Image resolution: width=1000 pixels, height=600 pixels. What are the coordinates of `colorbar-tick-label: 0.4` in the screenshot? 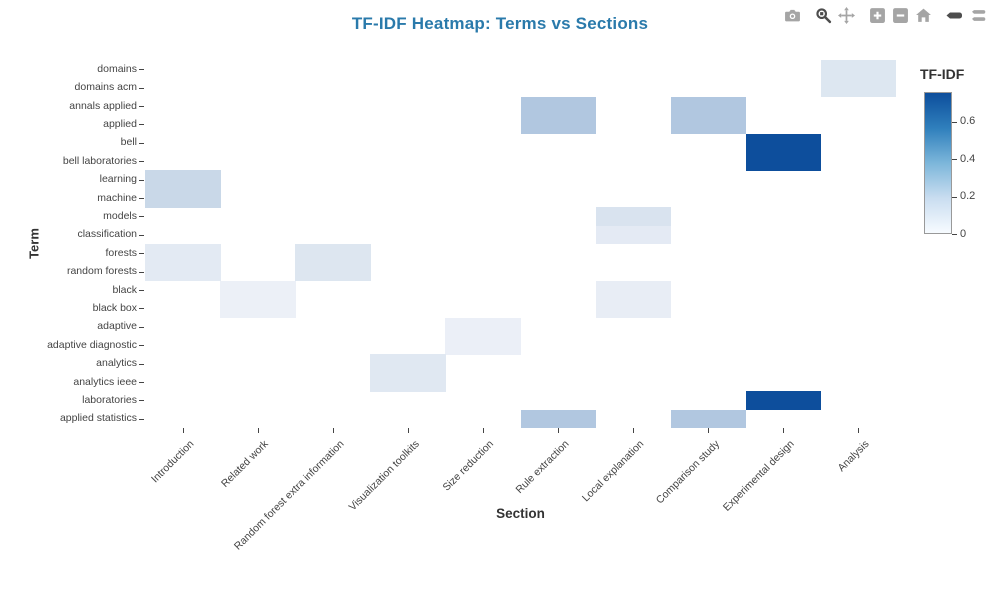 It's located at (968, 158).